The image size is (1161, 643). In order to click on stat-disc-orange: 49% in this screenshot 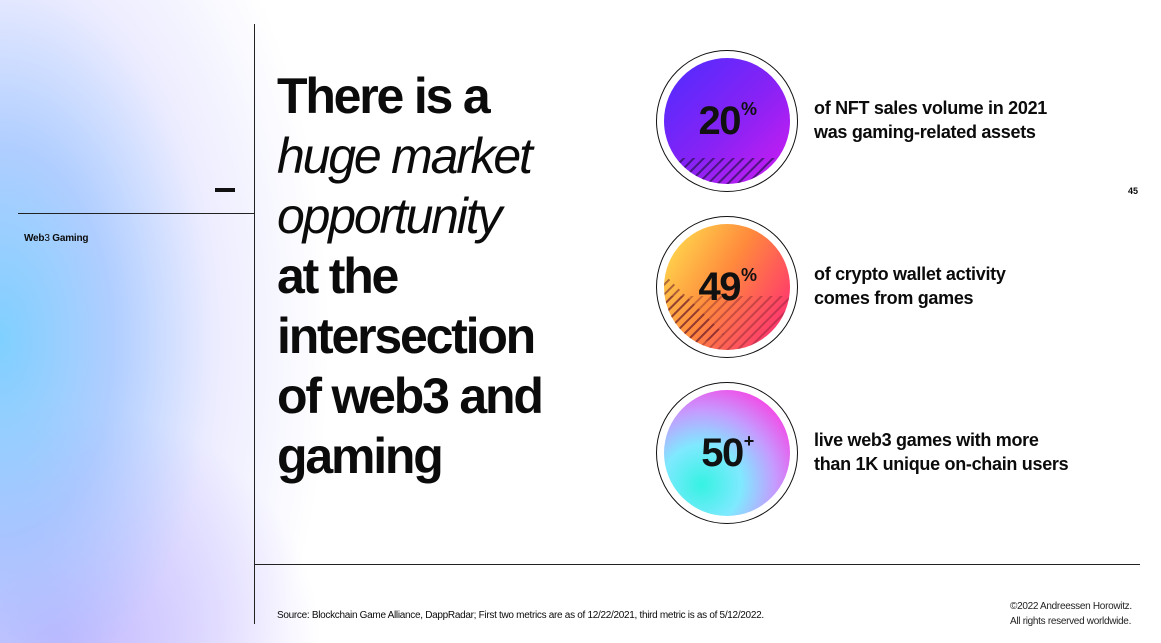, I will do `click(727, 287)`.